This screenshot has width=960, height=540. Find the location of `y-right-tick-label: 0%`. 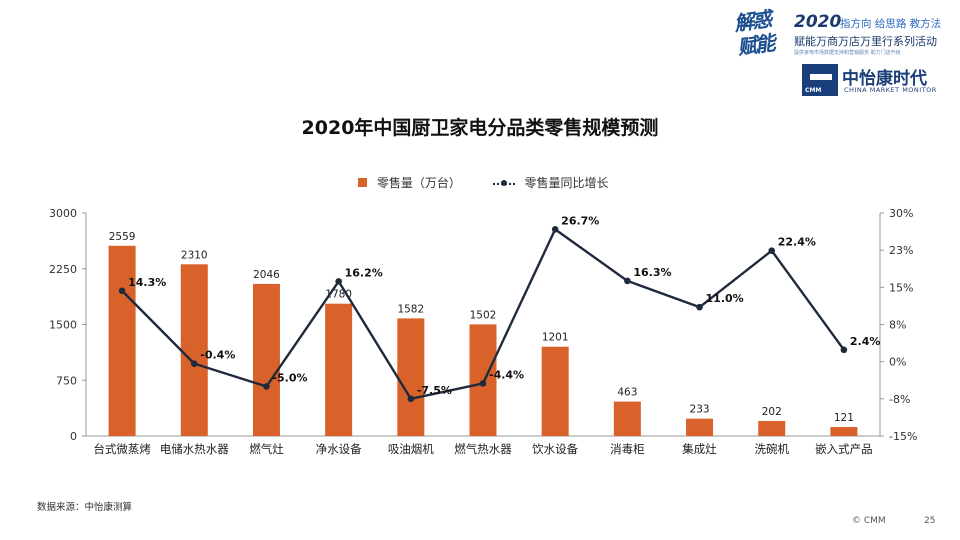

y-right-tick-label: 0% is located at coordinates (897, 362).